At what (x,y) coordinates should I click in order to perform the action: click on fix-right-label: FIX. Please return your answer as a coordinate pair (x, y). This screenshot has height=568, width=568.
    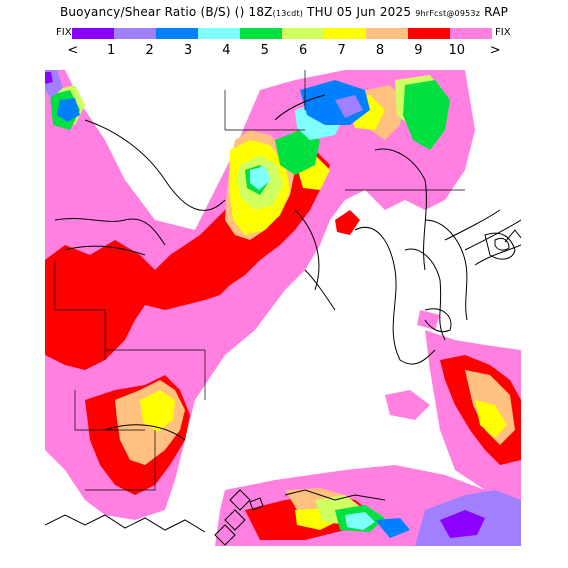
    Looking at the image, I should click on (503, 32).